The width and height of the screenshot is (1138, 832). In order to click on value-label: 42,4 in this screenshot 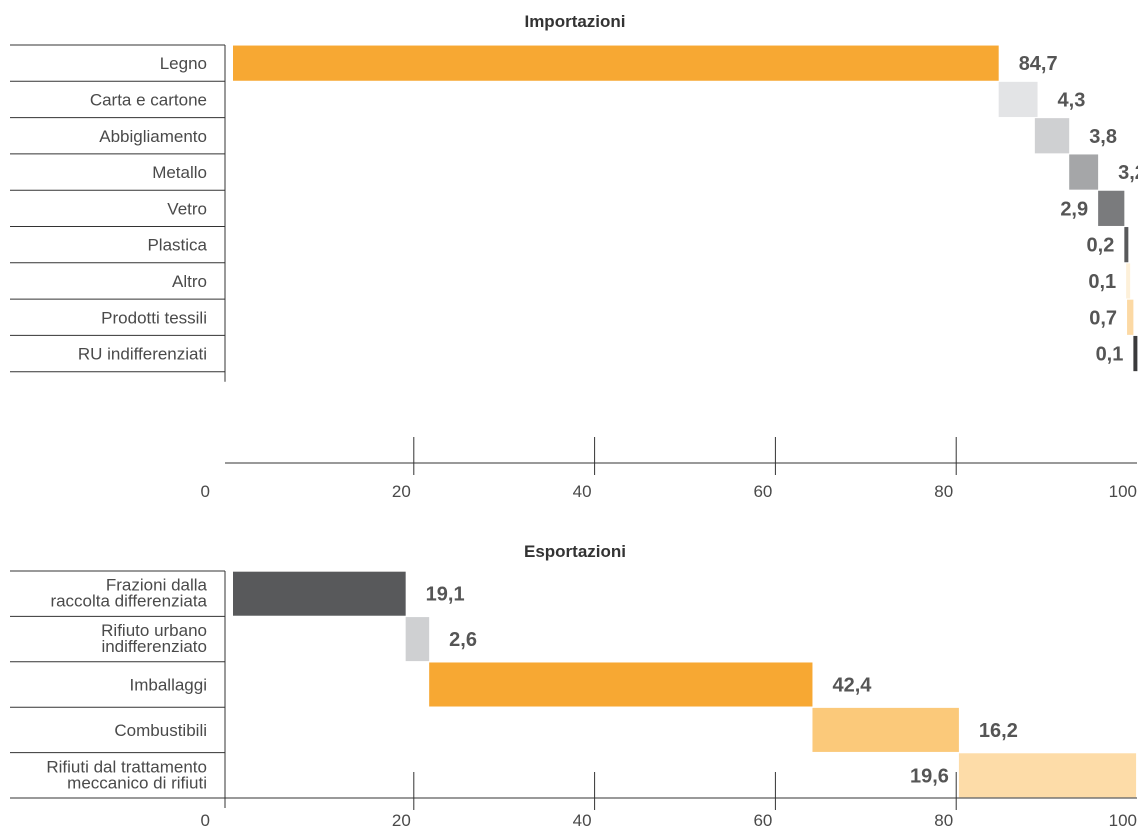, I will do `click(852, 686)`.